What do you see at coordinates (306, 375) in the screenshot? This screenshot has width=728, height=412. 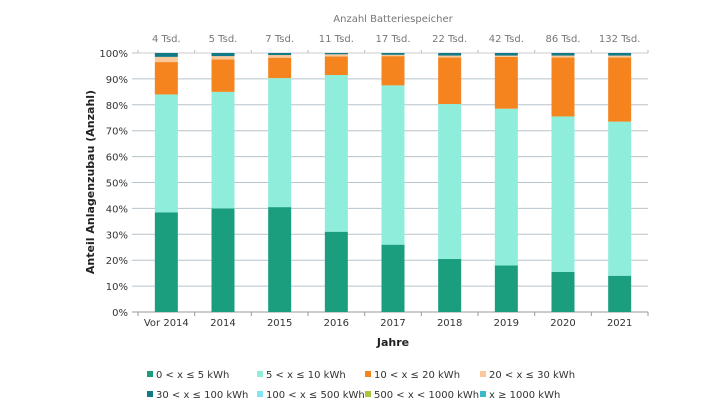 I see `legend-label: 5 < x ≤ 10 kWh` at bounding box center [306, 375].